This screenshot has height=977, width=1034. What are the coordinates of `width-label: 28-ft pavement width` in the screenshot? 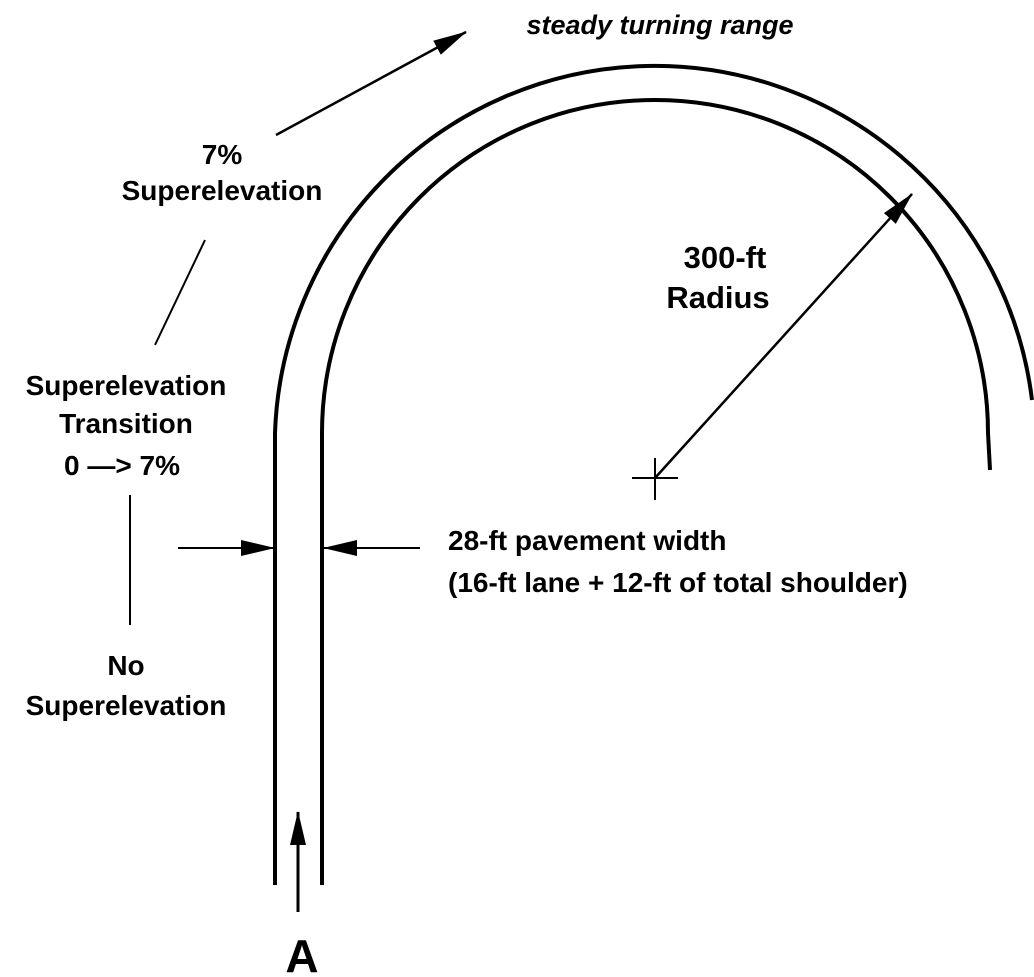 It's located at (587, 540).